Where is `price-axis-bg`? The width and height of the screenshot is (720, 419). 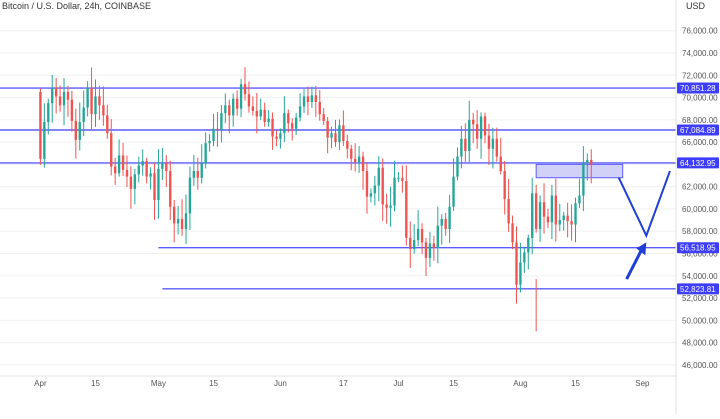 price-axis-bg is located at coordinates (698, 207).